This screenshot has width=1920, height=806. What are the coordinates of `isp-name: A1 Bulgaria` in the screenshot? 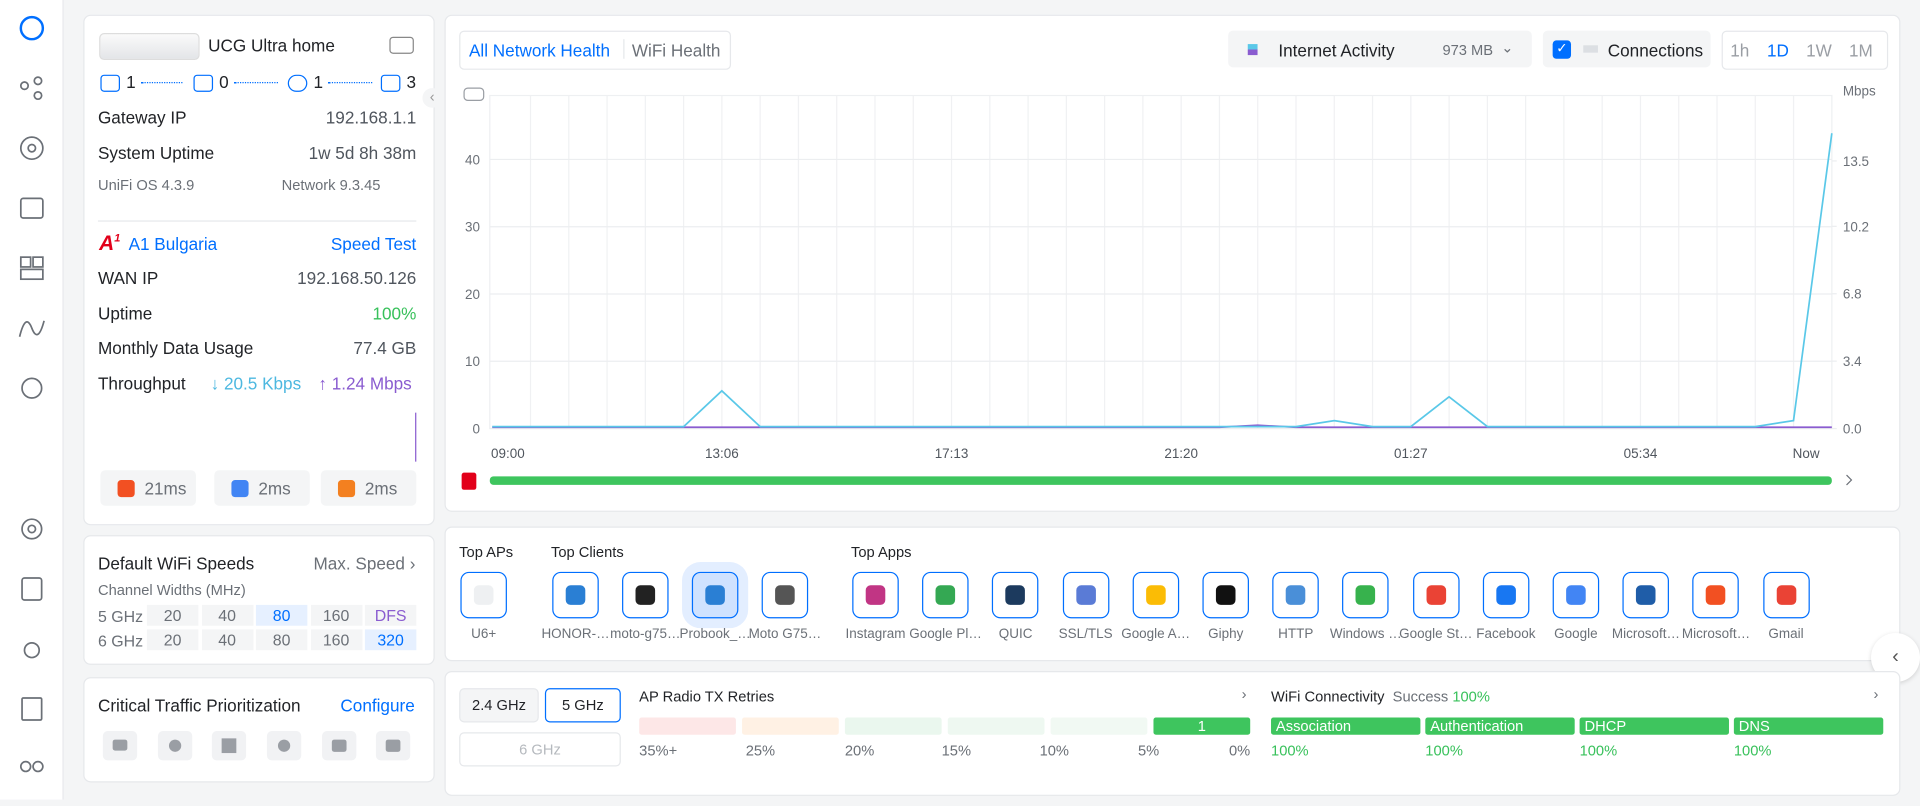 It's located at (173, 243).